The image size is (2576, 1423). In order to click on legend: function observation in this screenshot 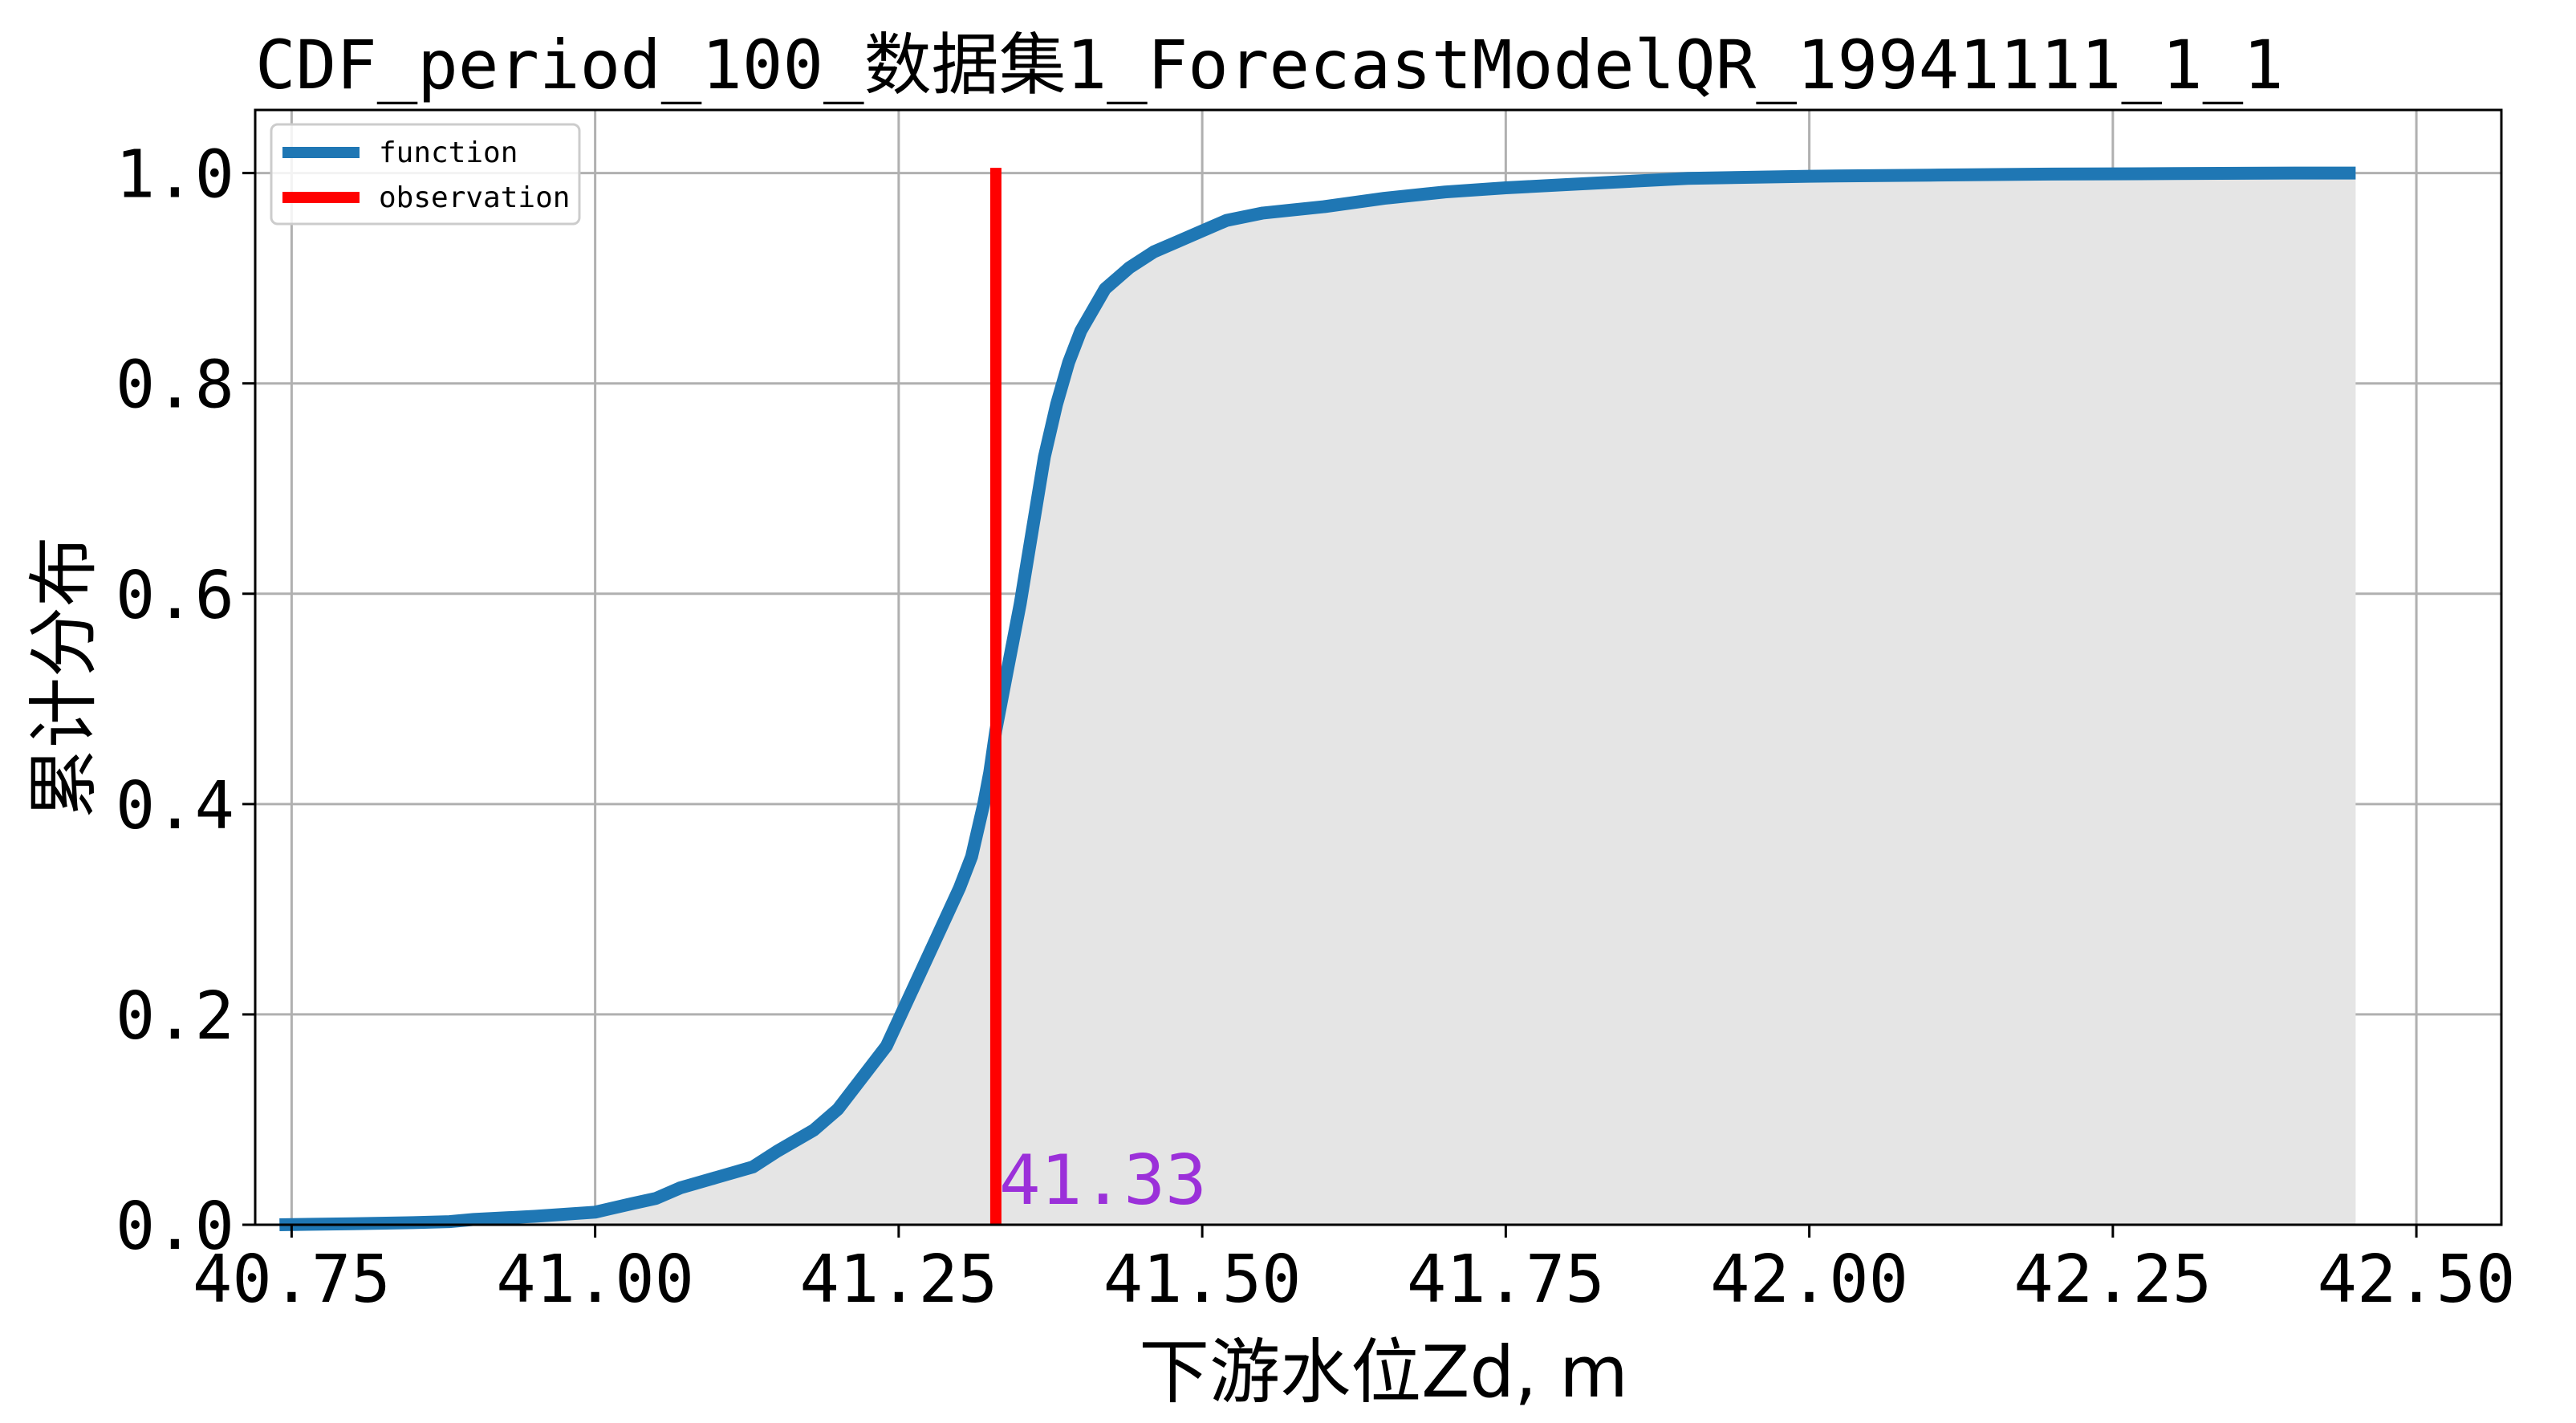, I will do `click(426, 174)`.